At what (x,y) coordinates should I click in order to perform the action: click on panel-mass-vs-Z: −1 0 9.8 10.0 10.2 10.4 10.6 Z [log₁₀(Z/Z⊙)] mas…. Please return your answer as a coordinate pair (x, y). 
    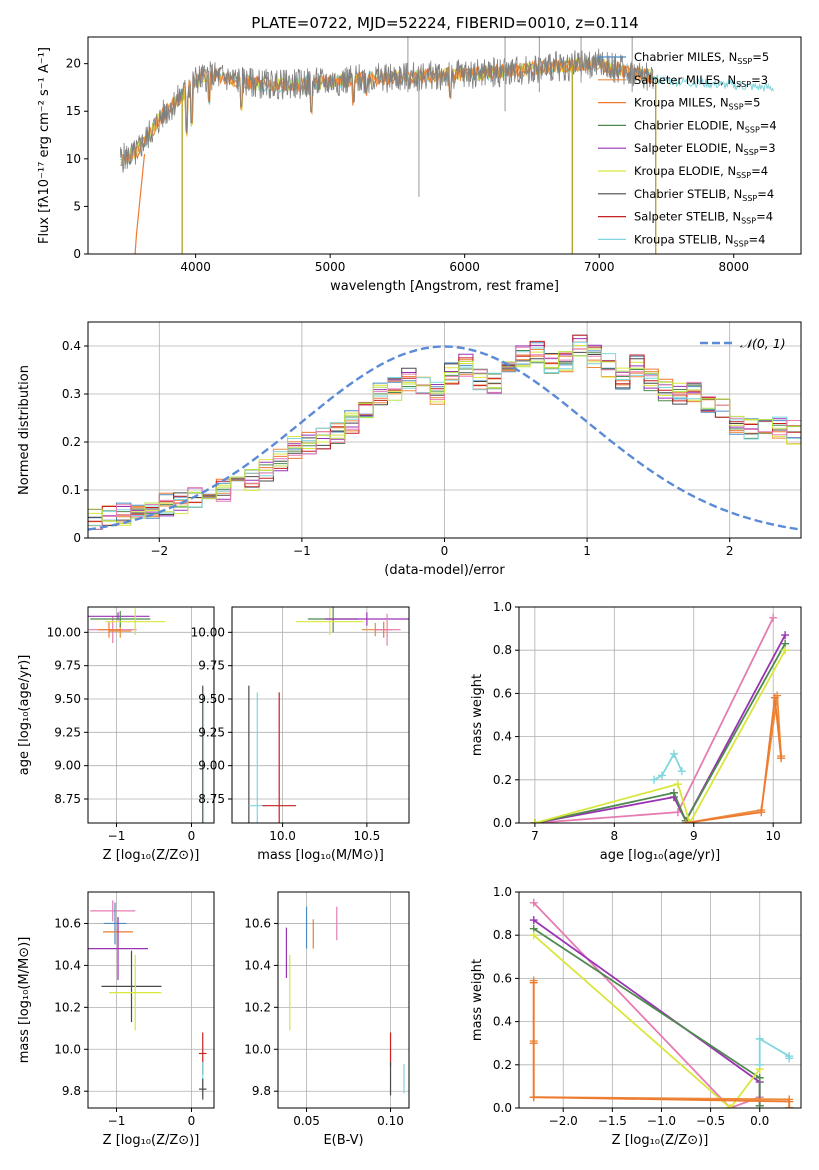
    Looking at the image, I should click on (116, 1019).